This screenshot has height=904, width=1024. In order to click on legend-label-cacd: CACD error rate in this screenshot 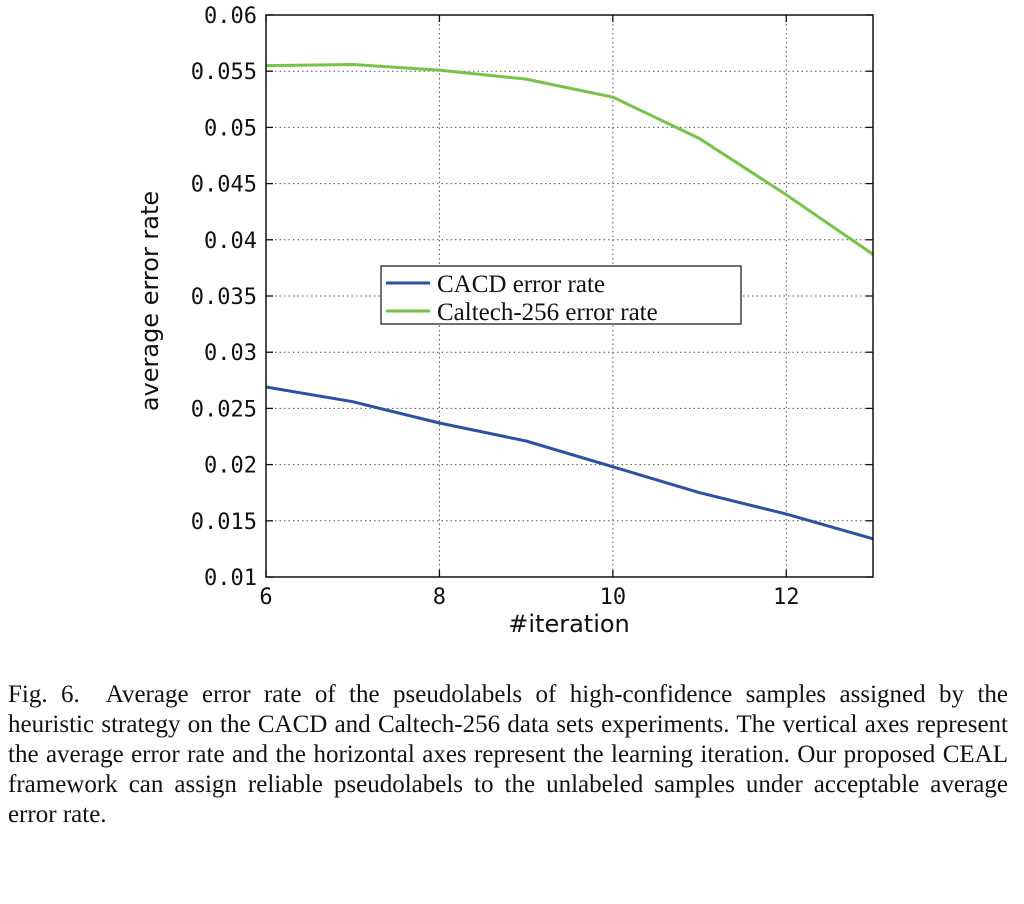, I will do `click(521, 284)`.